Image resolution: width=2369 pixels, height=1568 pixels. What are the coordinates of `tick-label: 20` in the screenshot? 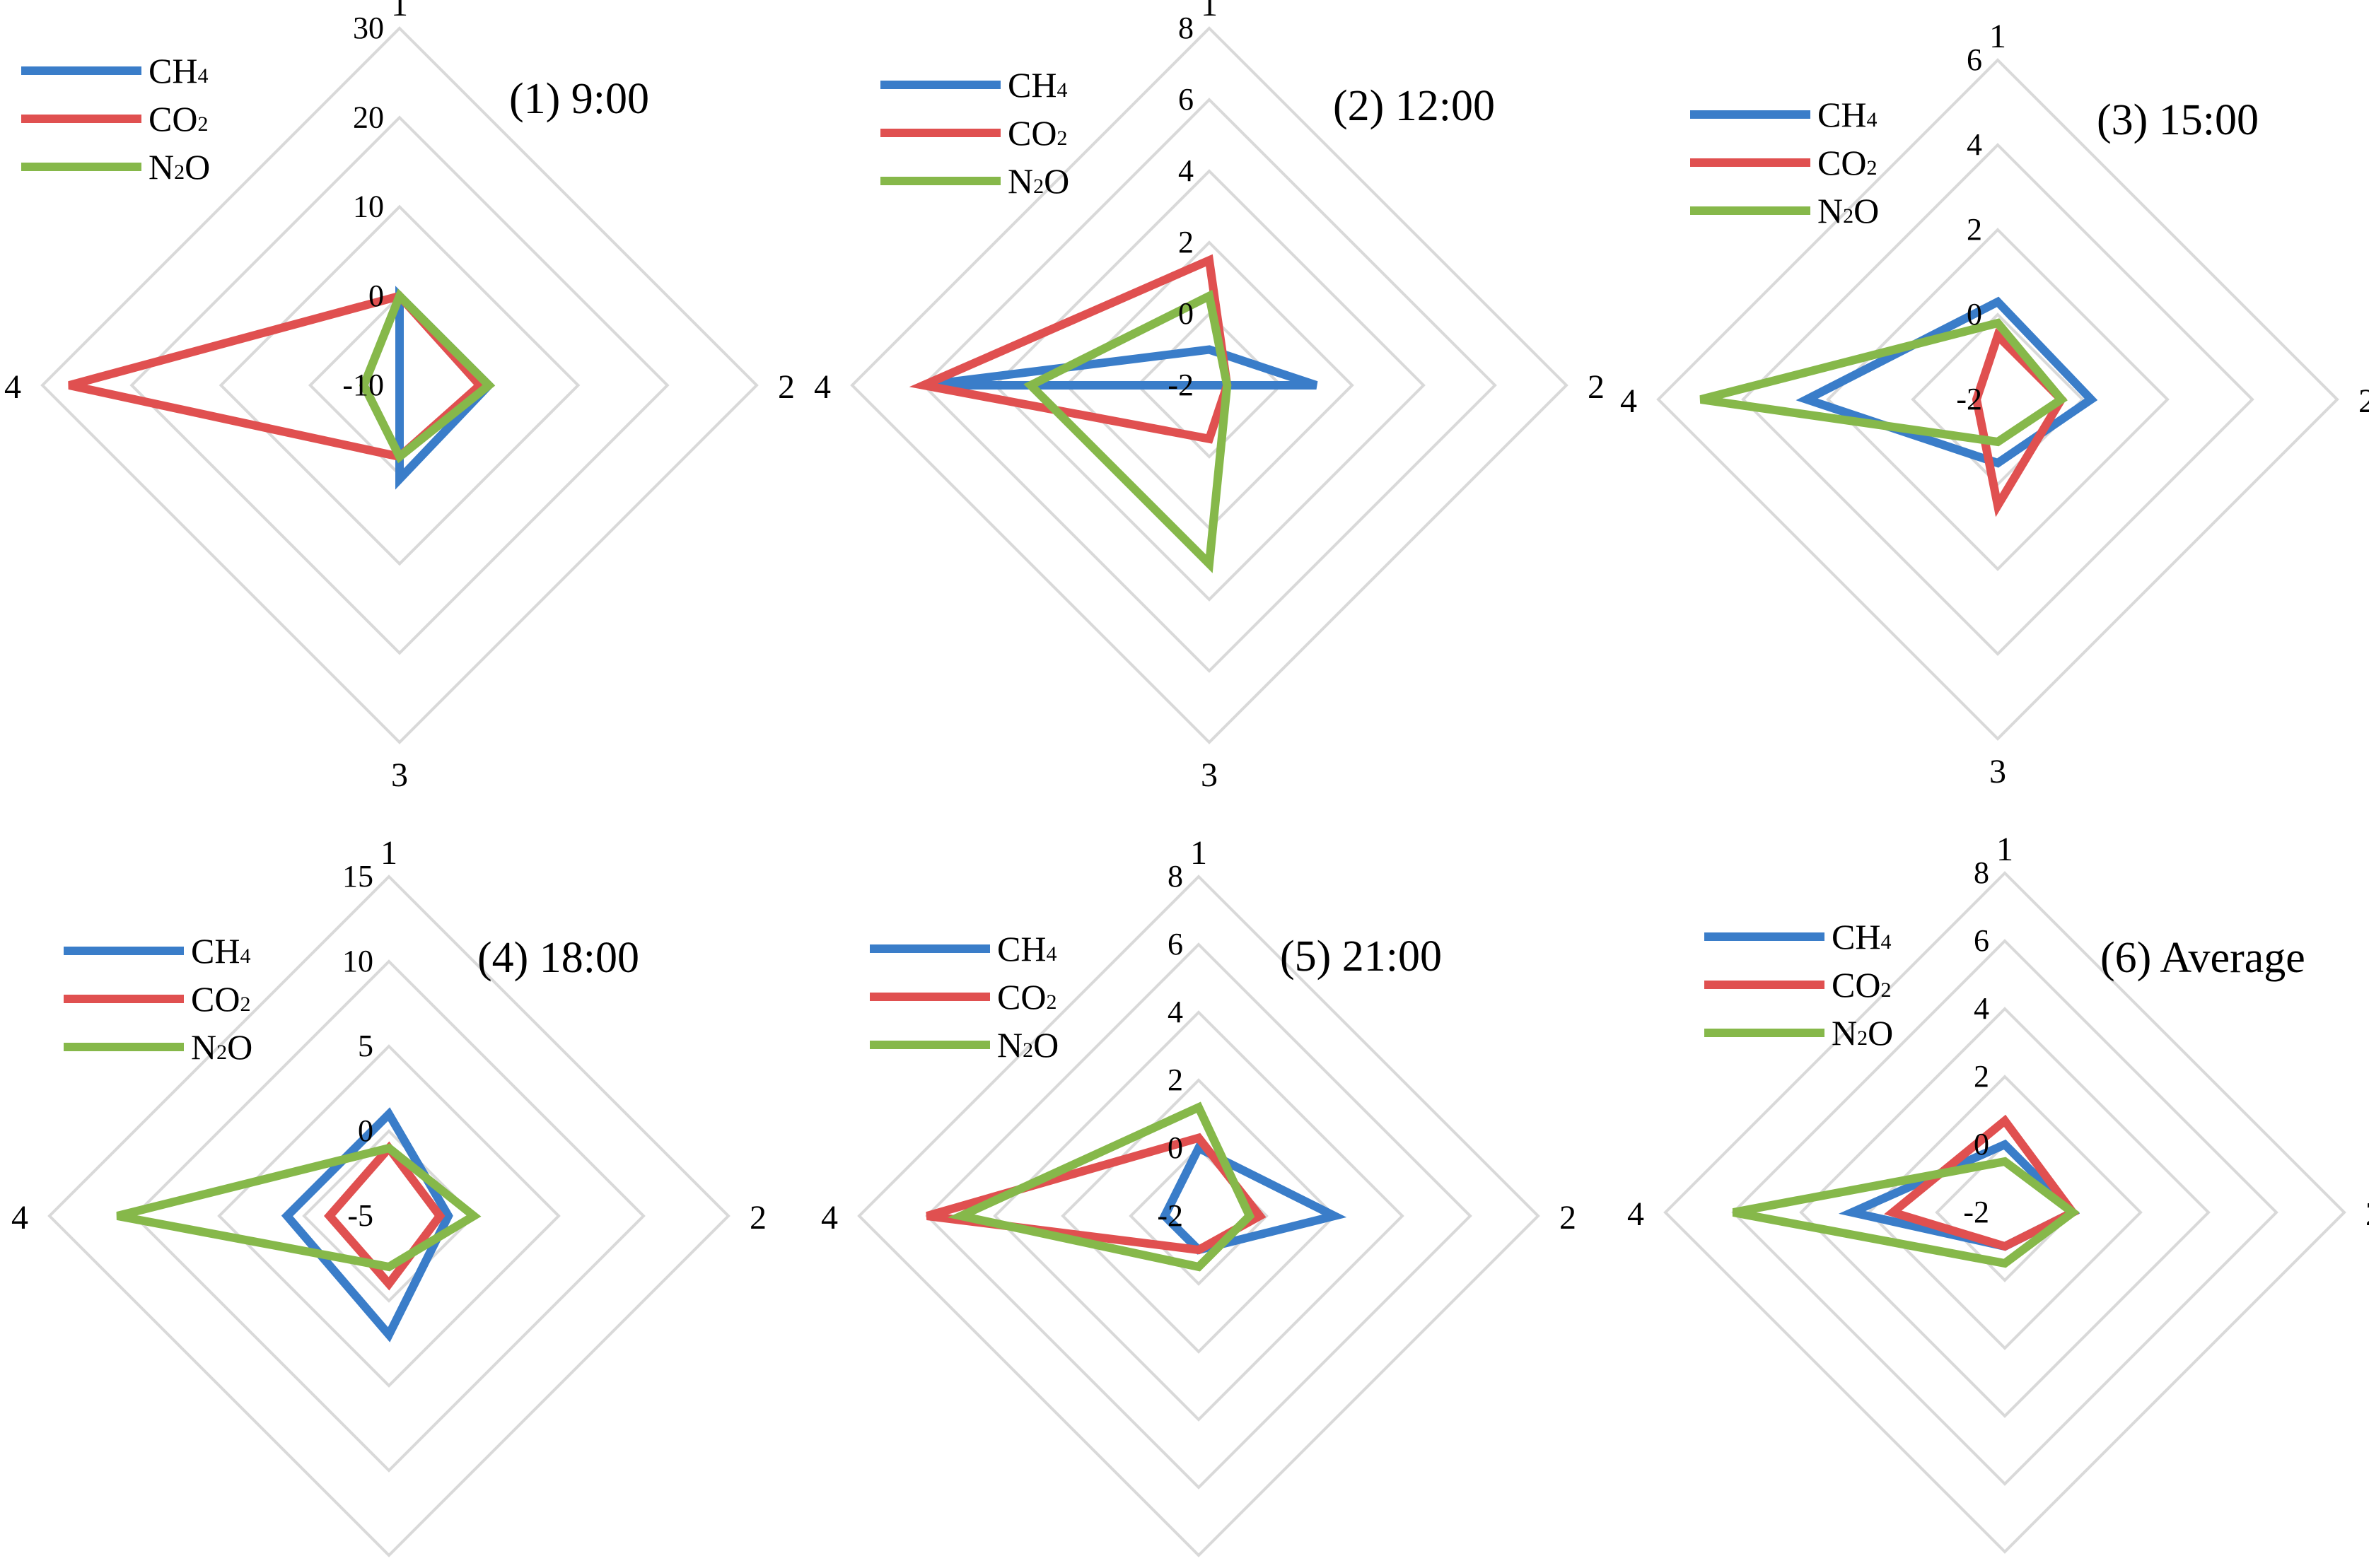 It's located at (368, 117).